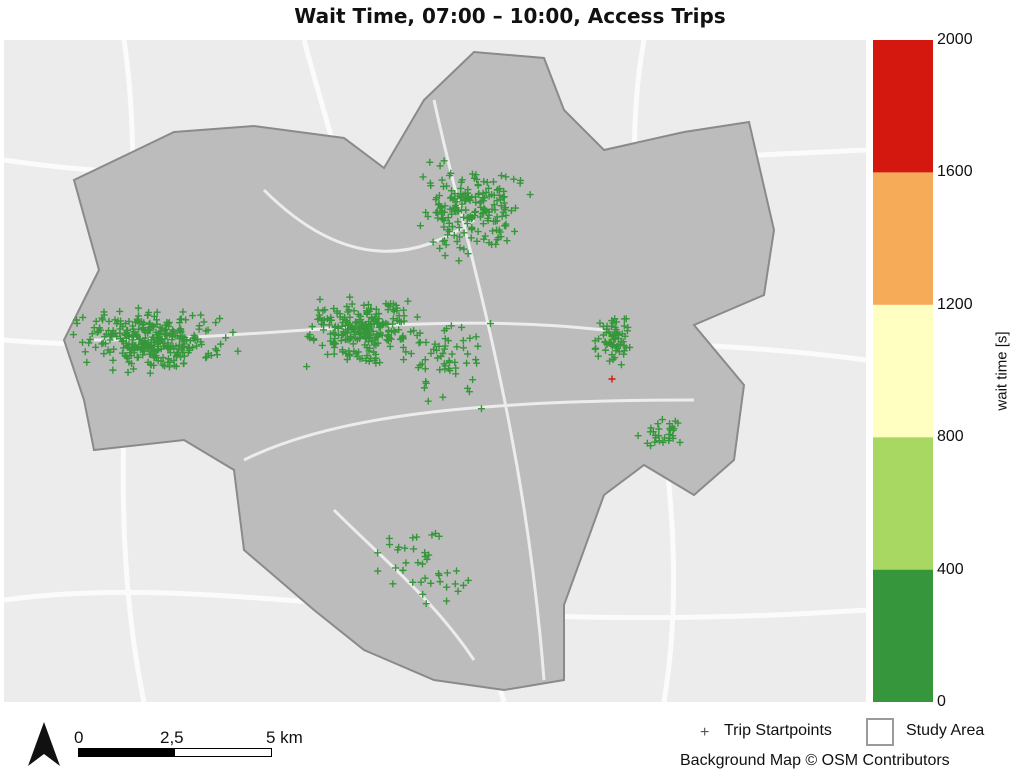 The height and width of the screenshot is (777, 1020). What do you see at coordinates (955, 172) in the screenshot?
I see `colorbar-tick-1600: 1600` at bounding box center [955, 172].